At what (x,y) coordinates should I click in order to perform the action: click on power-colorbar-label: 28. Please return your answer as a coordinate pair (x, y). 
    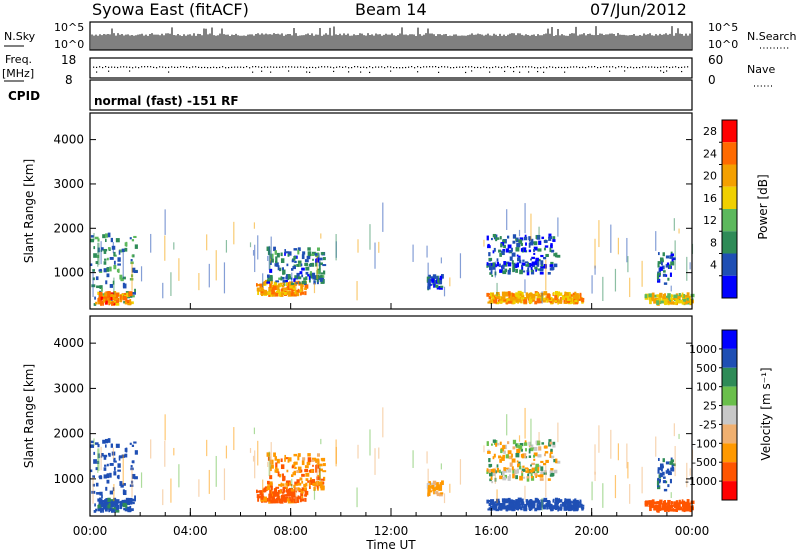
    Looking at the image, I should click on (710, 131).